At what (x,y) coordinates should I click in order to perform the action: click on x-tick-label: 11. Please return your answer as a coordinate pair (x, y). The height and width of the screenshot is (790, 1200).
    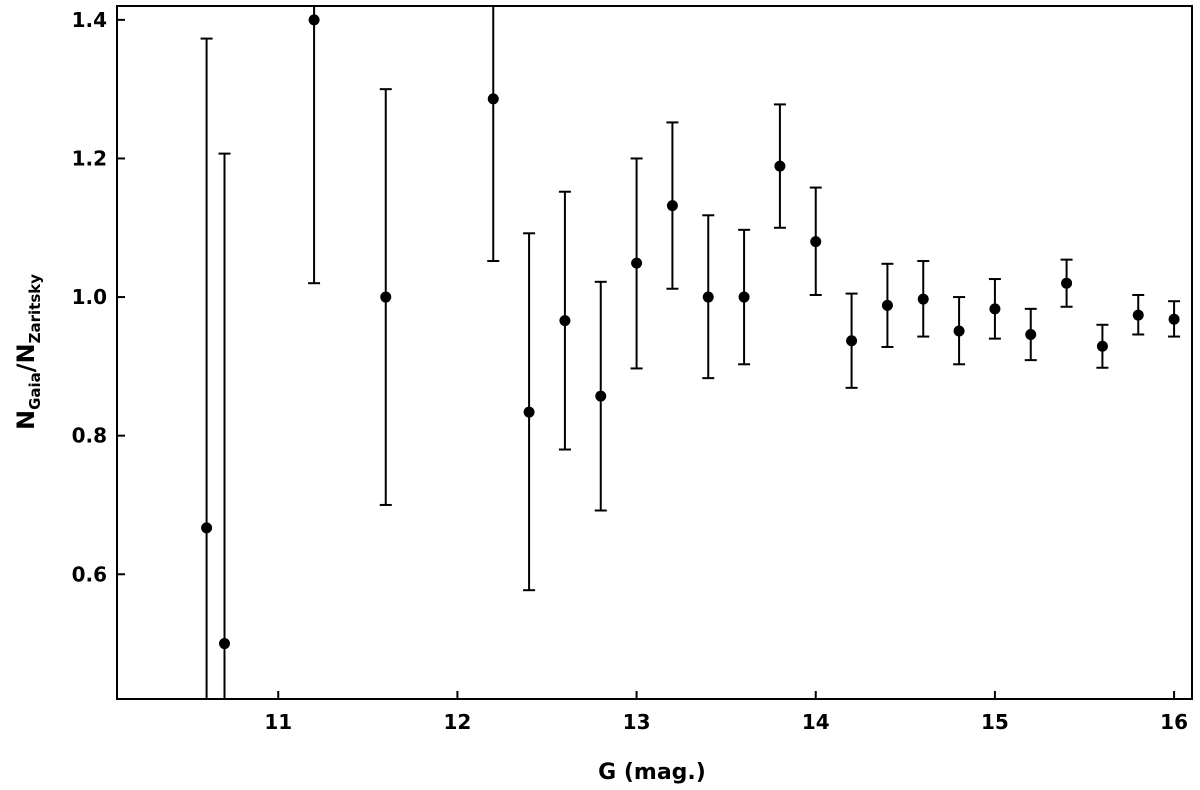
    Looking at the image, I should click on (278, 722).